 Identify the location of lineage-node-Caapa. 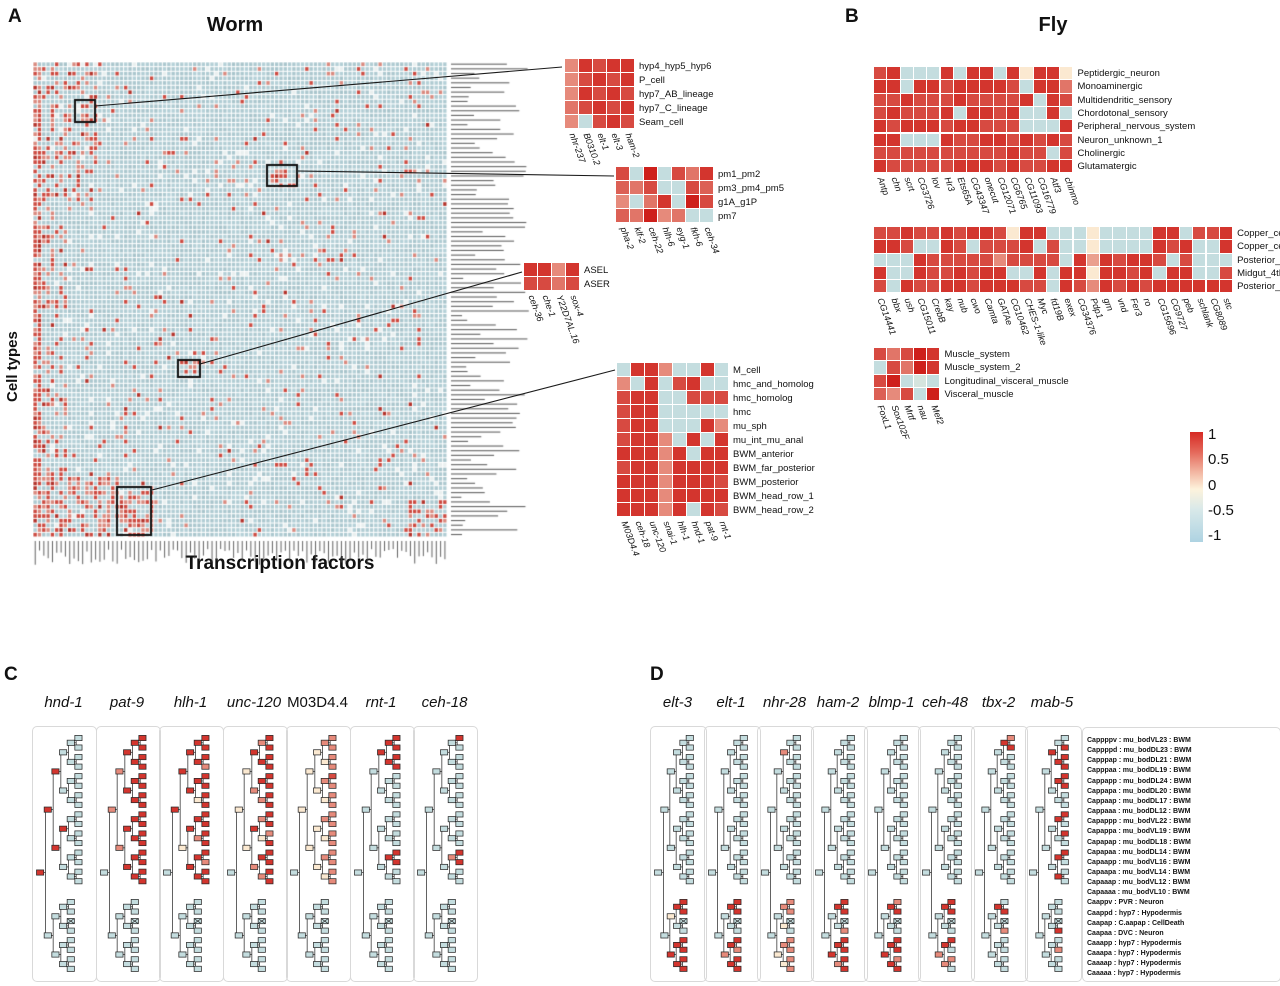
(126, 925).